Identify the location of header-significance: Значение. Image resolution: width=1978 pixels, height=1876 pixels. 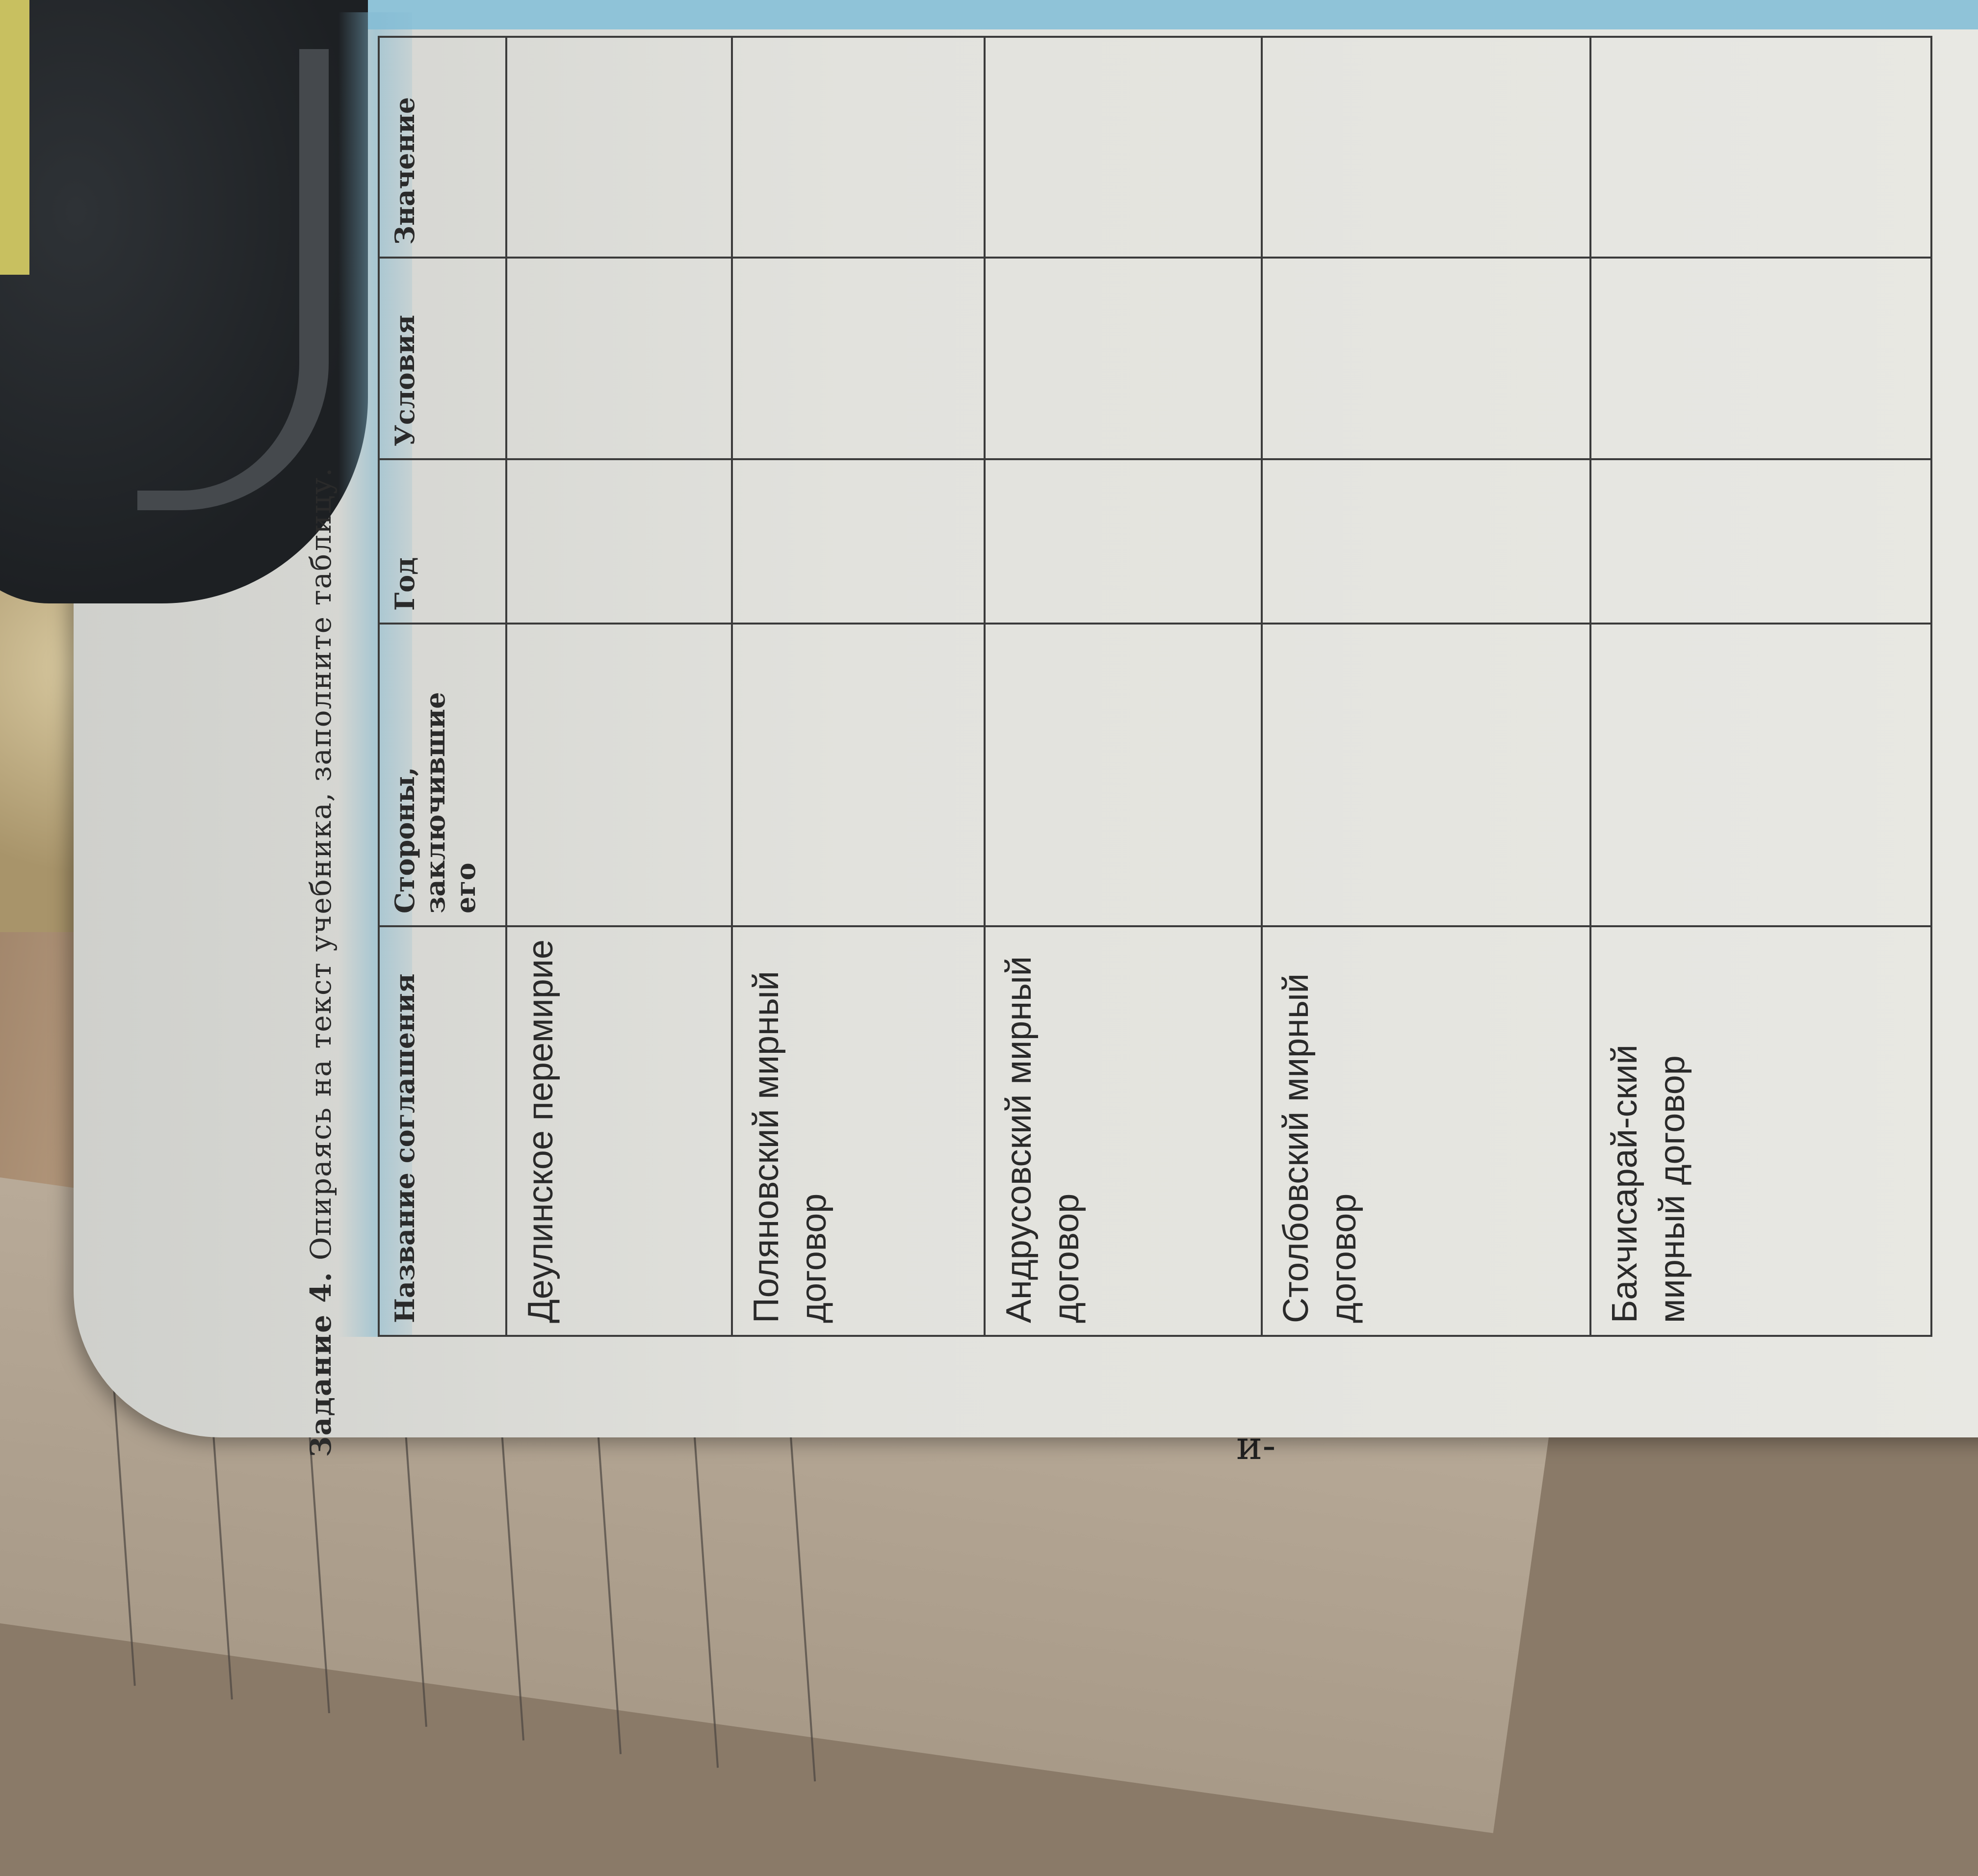
(442, 147).